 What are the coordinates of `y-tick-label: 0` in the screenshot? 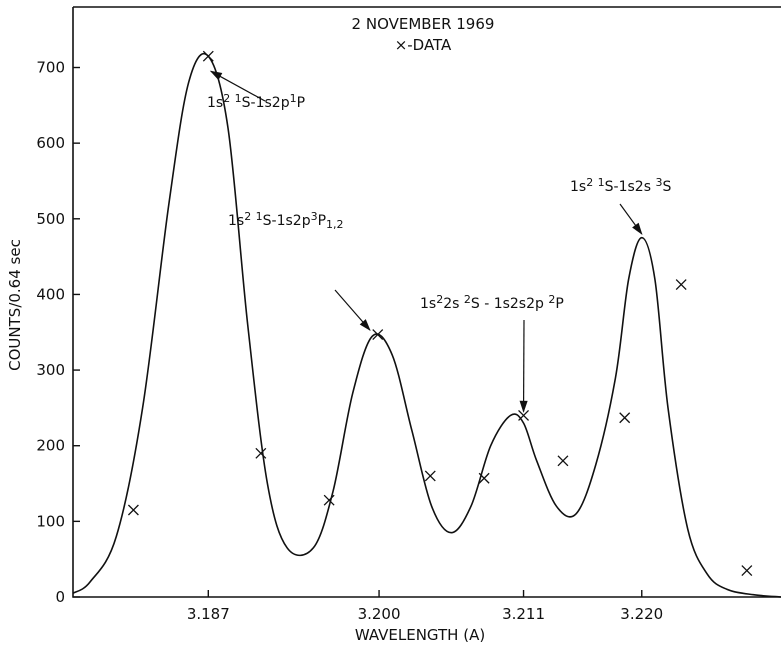 It's located at (60, 597).